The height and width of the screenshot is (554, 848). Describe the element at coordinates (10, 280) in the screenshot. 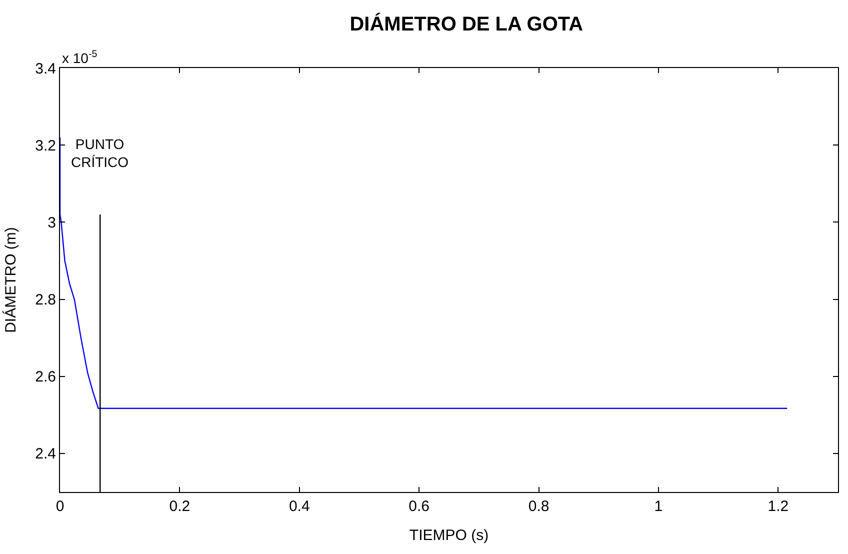

I see `y-axis-title: DIÁMETRO (m)` at that location.